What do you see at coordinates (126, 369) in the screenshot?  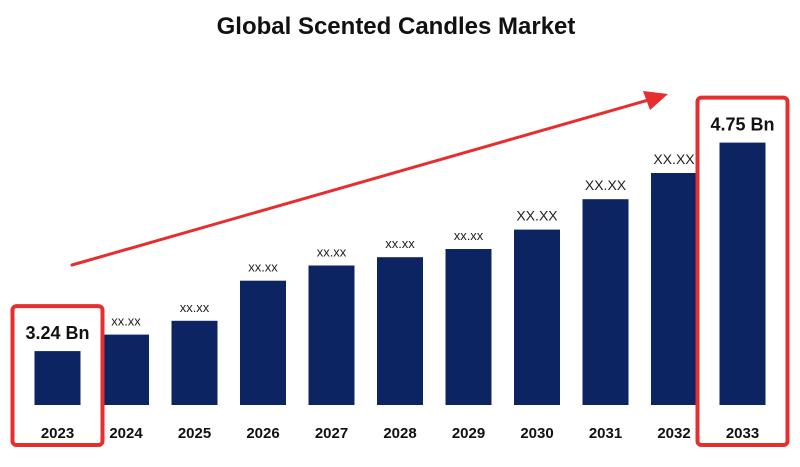 I see `bar-2024` at bounding box center [126, 369].